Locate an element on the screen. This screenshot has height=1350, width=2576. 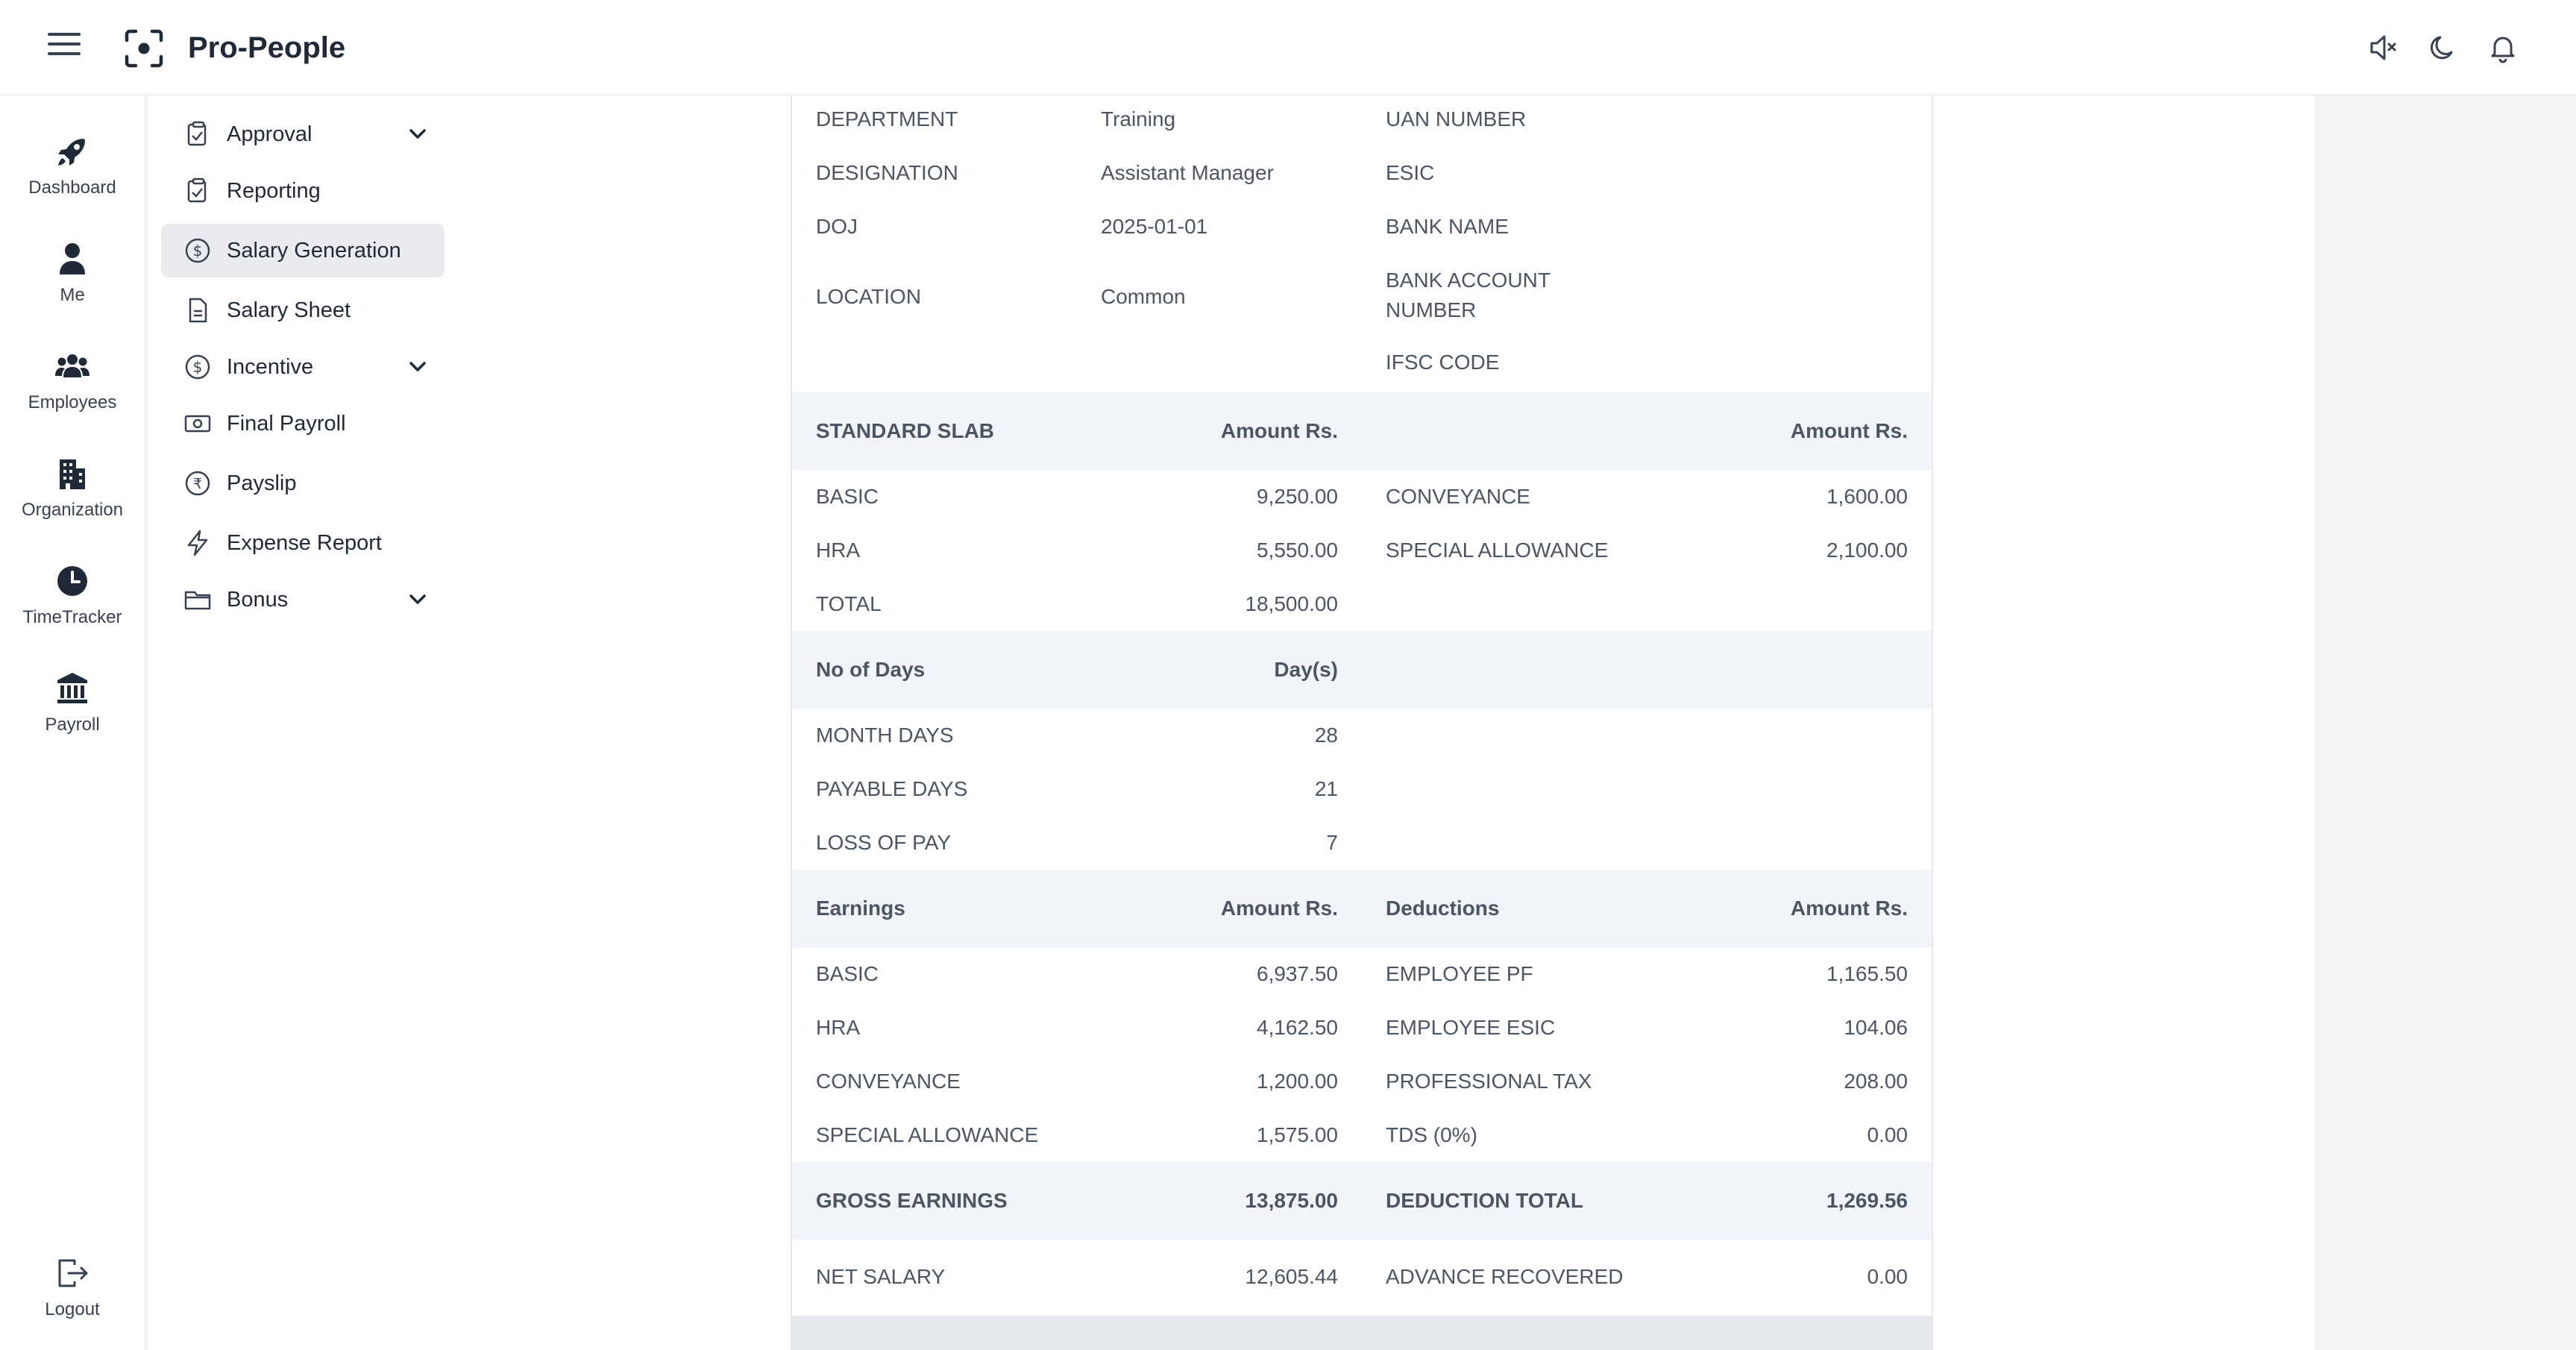
bell-icon is located at coordinates (2503, 47).